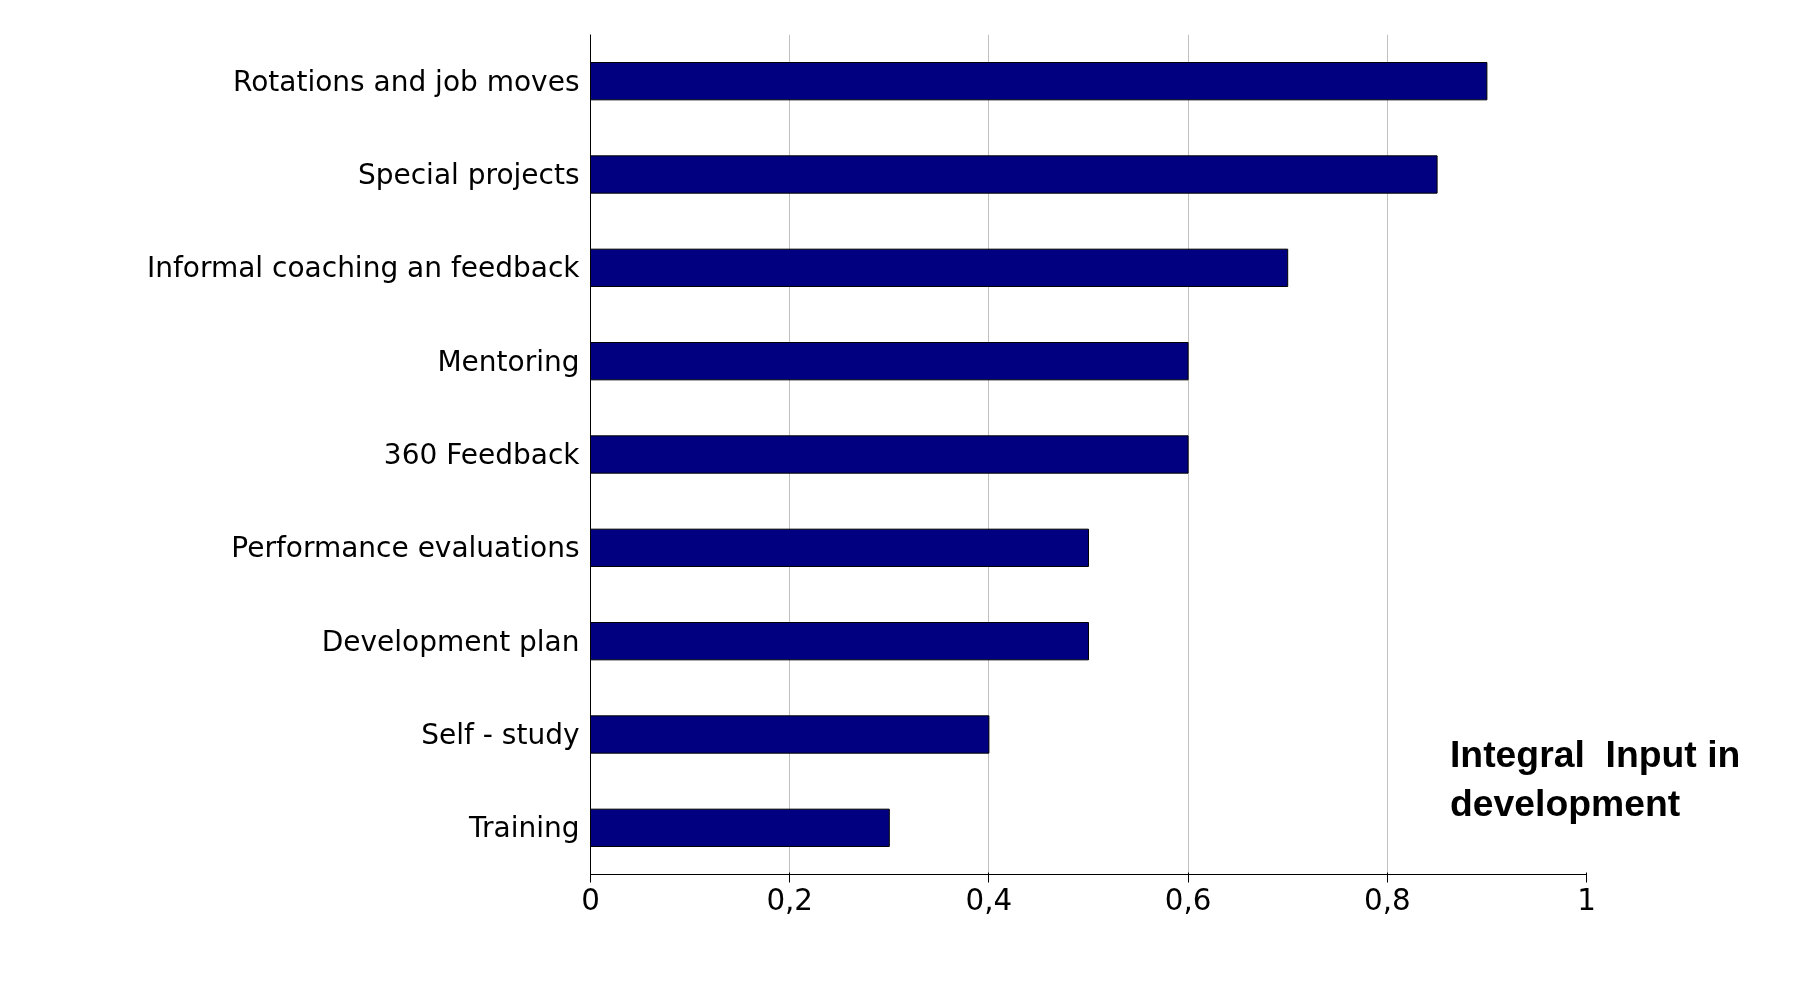 The image size is (1799, 983). Describe the element at coordinates (405, 548) in the screenshot. I see `y-tick-label: Performance evaluations` at that location.